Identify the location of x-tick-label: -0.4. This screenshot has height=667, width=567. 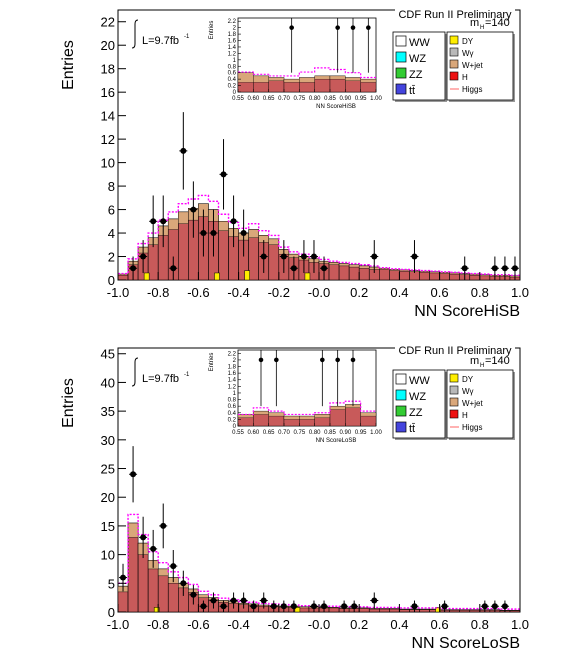
(238, 624).